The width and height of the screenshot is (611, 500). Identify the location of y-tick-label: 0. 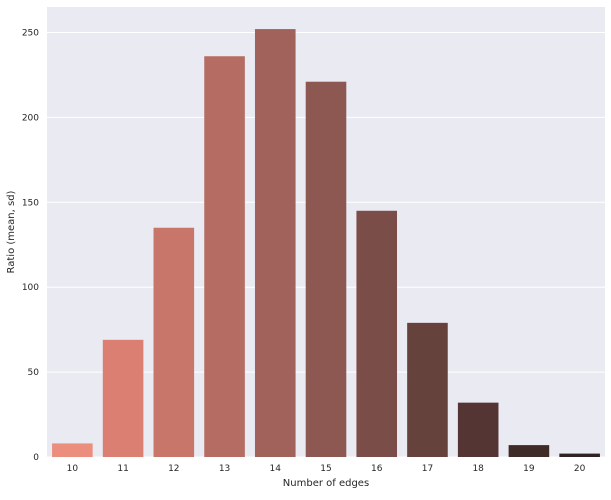
(36, 458).